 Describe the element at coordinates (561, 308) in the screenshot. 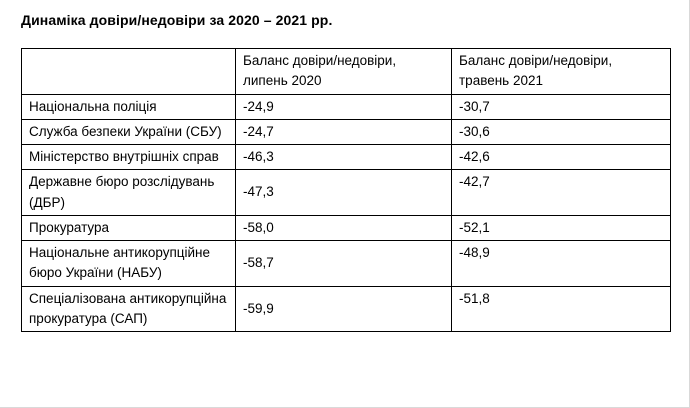

I see `balance-may-2021-cell: -51,8` at that location.